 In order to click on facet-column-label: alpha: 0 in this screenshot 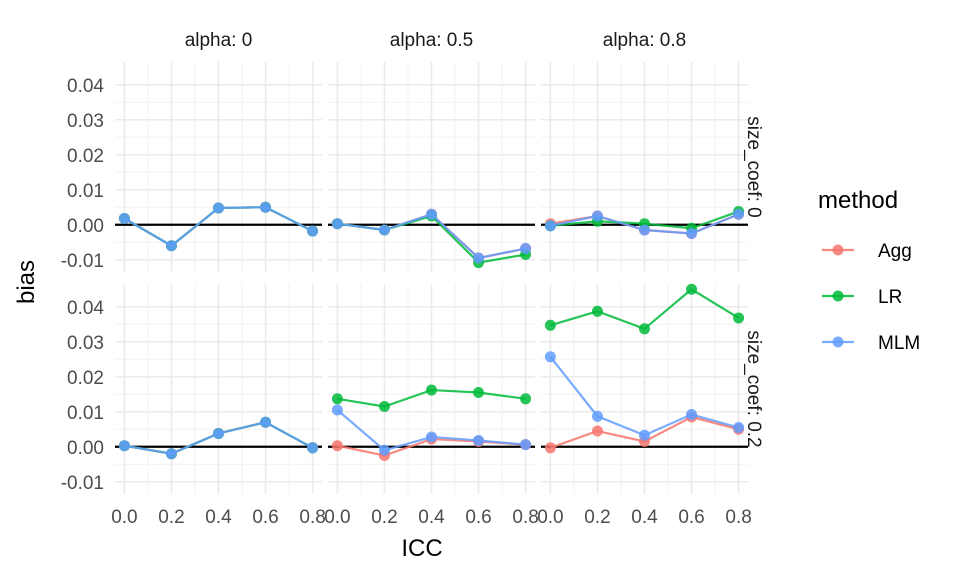, I will do `click(219, 40)`.